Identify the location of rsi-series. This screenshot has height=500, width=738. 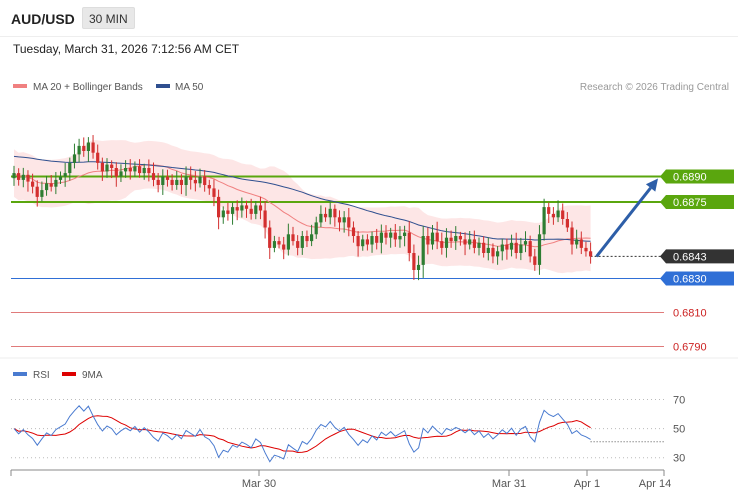
(338, 434).